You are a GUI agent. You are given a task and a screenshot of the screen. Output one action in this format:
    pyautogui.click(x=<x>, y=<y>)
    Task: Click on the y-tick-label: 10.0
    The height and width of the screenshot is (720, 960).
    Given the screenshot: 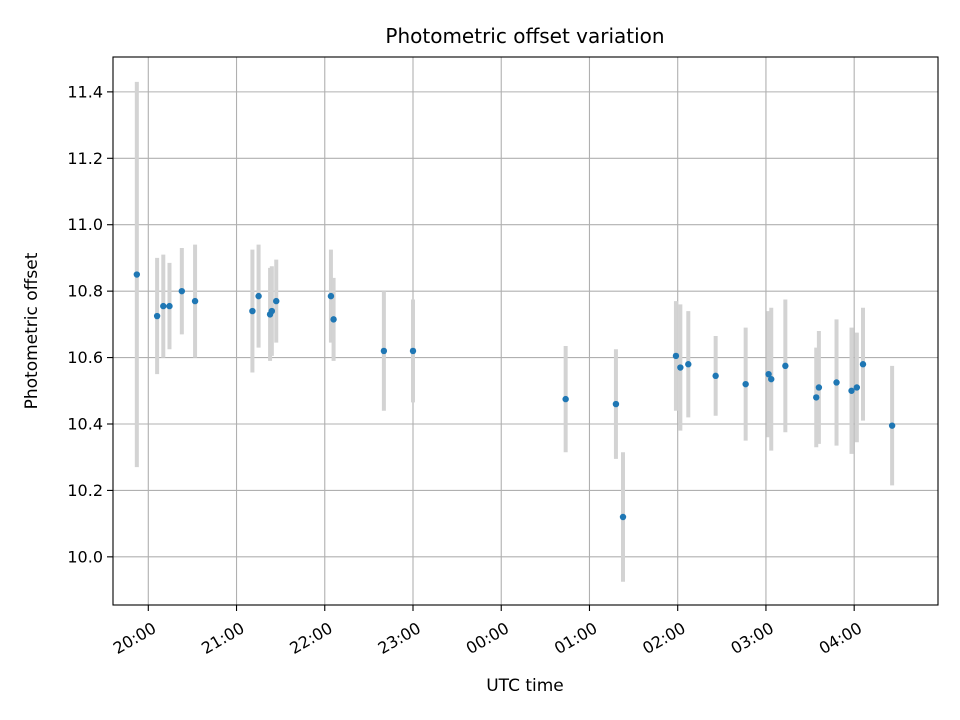 What is the action you would take?
    pyautogui.click(x=85, y=556)
    